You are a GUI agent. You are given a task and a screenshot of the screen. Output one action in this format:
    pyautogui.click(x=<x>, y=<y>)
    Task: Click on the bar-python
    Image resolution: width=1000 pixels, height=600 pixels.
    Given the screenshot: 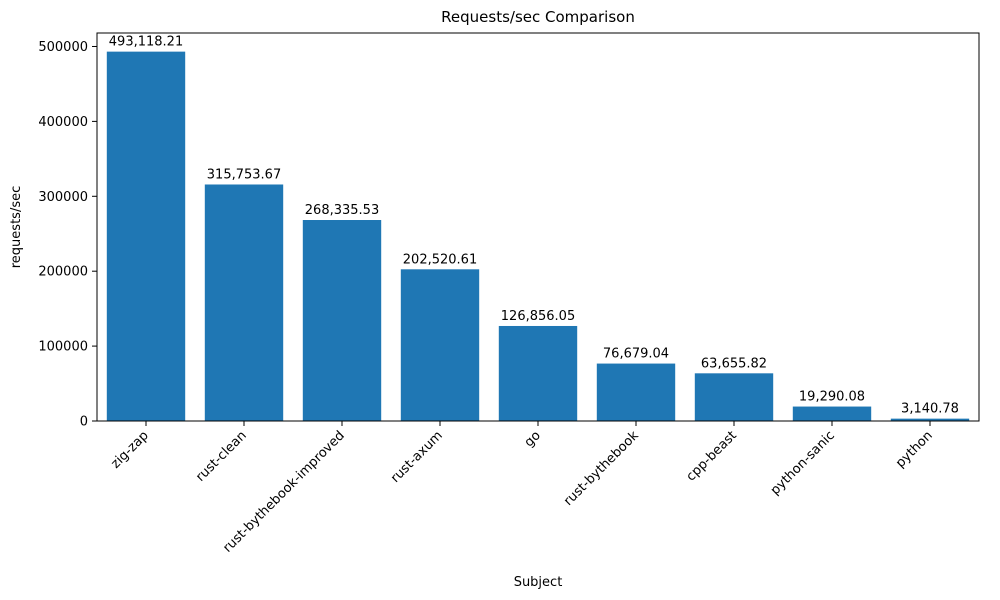 What is the action you would take?
    pyautogui.click(x=930, y=419)
    